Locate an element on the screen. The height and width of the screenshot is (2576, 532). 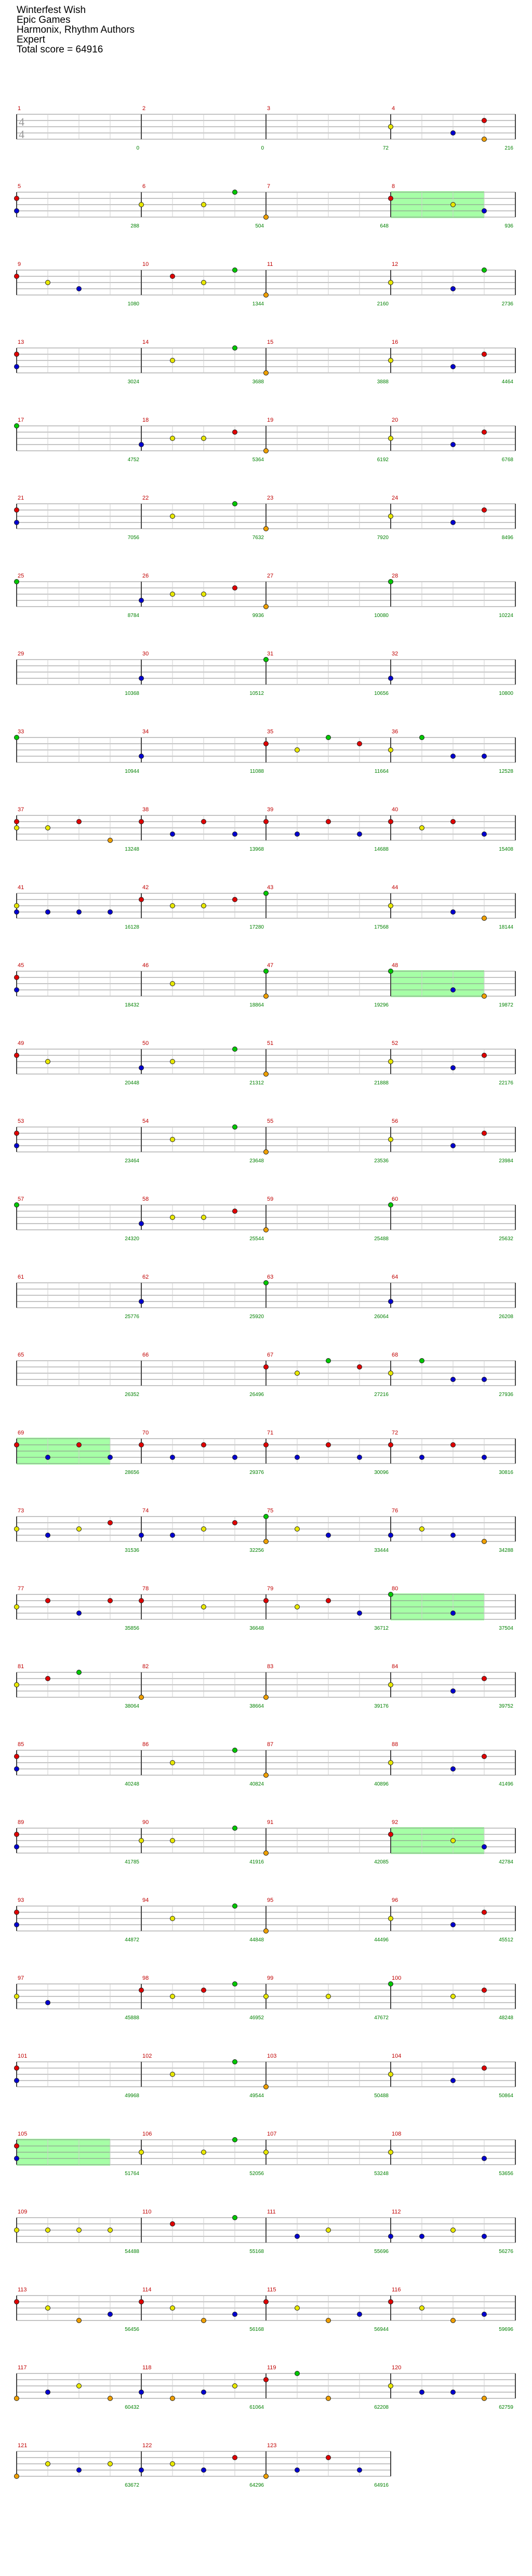
measure-number: 90 is located at coordinates (145, 1823).